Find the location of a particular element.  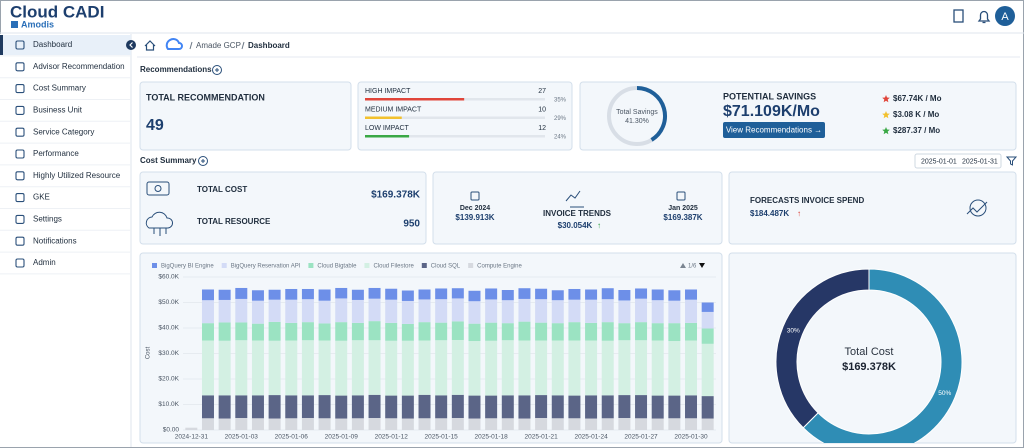

legend-label: Cloud SQL is located at coordinates (446, 267).